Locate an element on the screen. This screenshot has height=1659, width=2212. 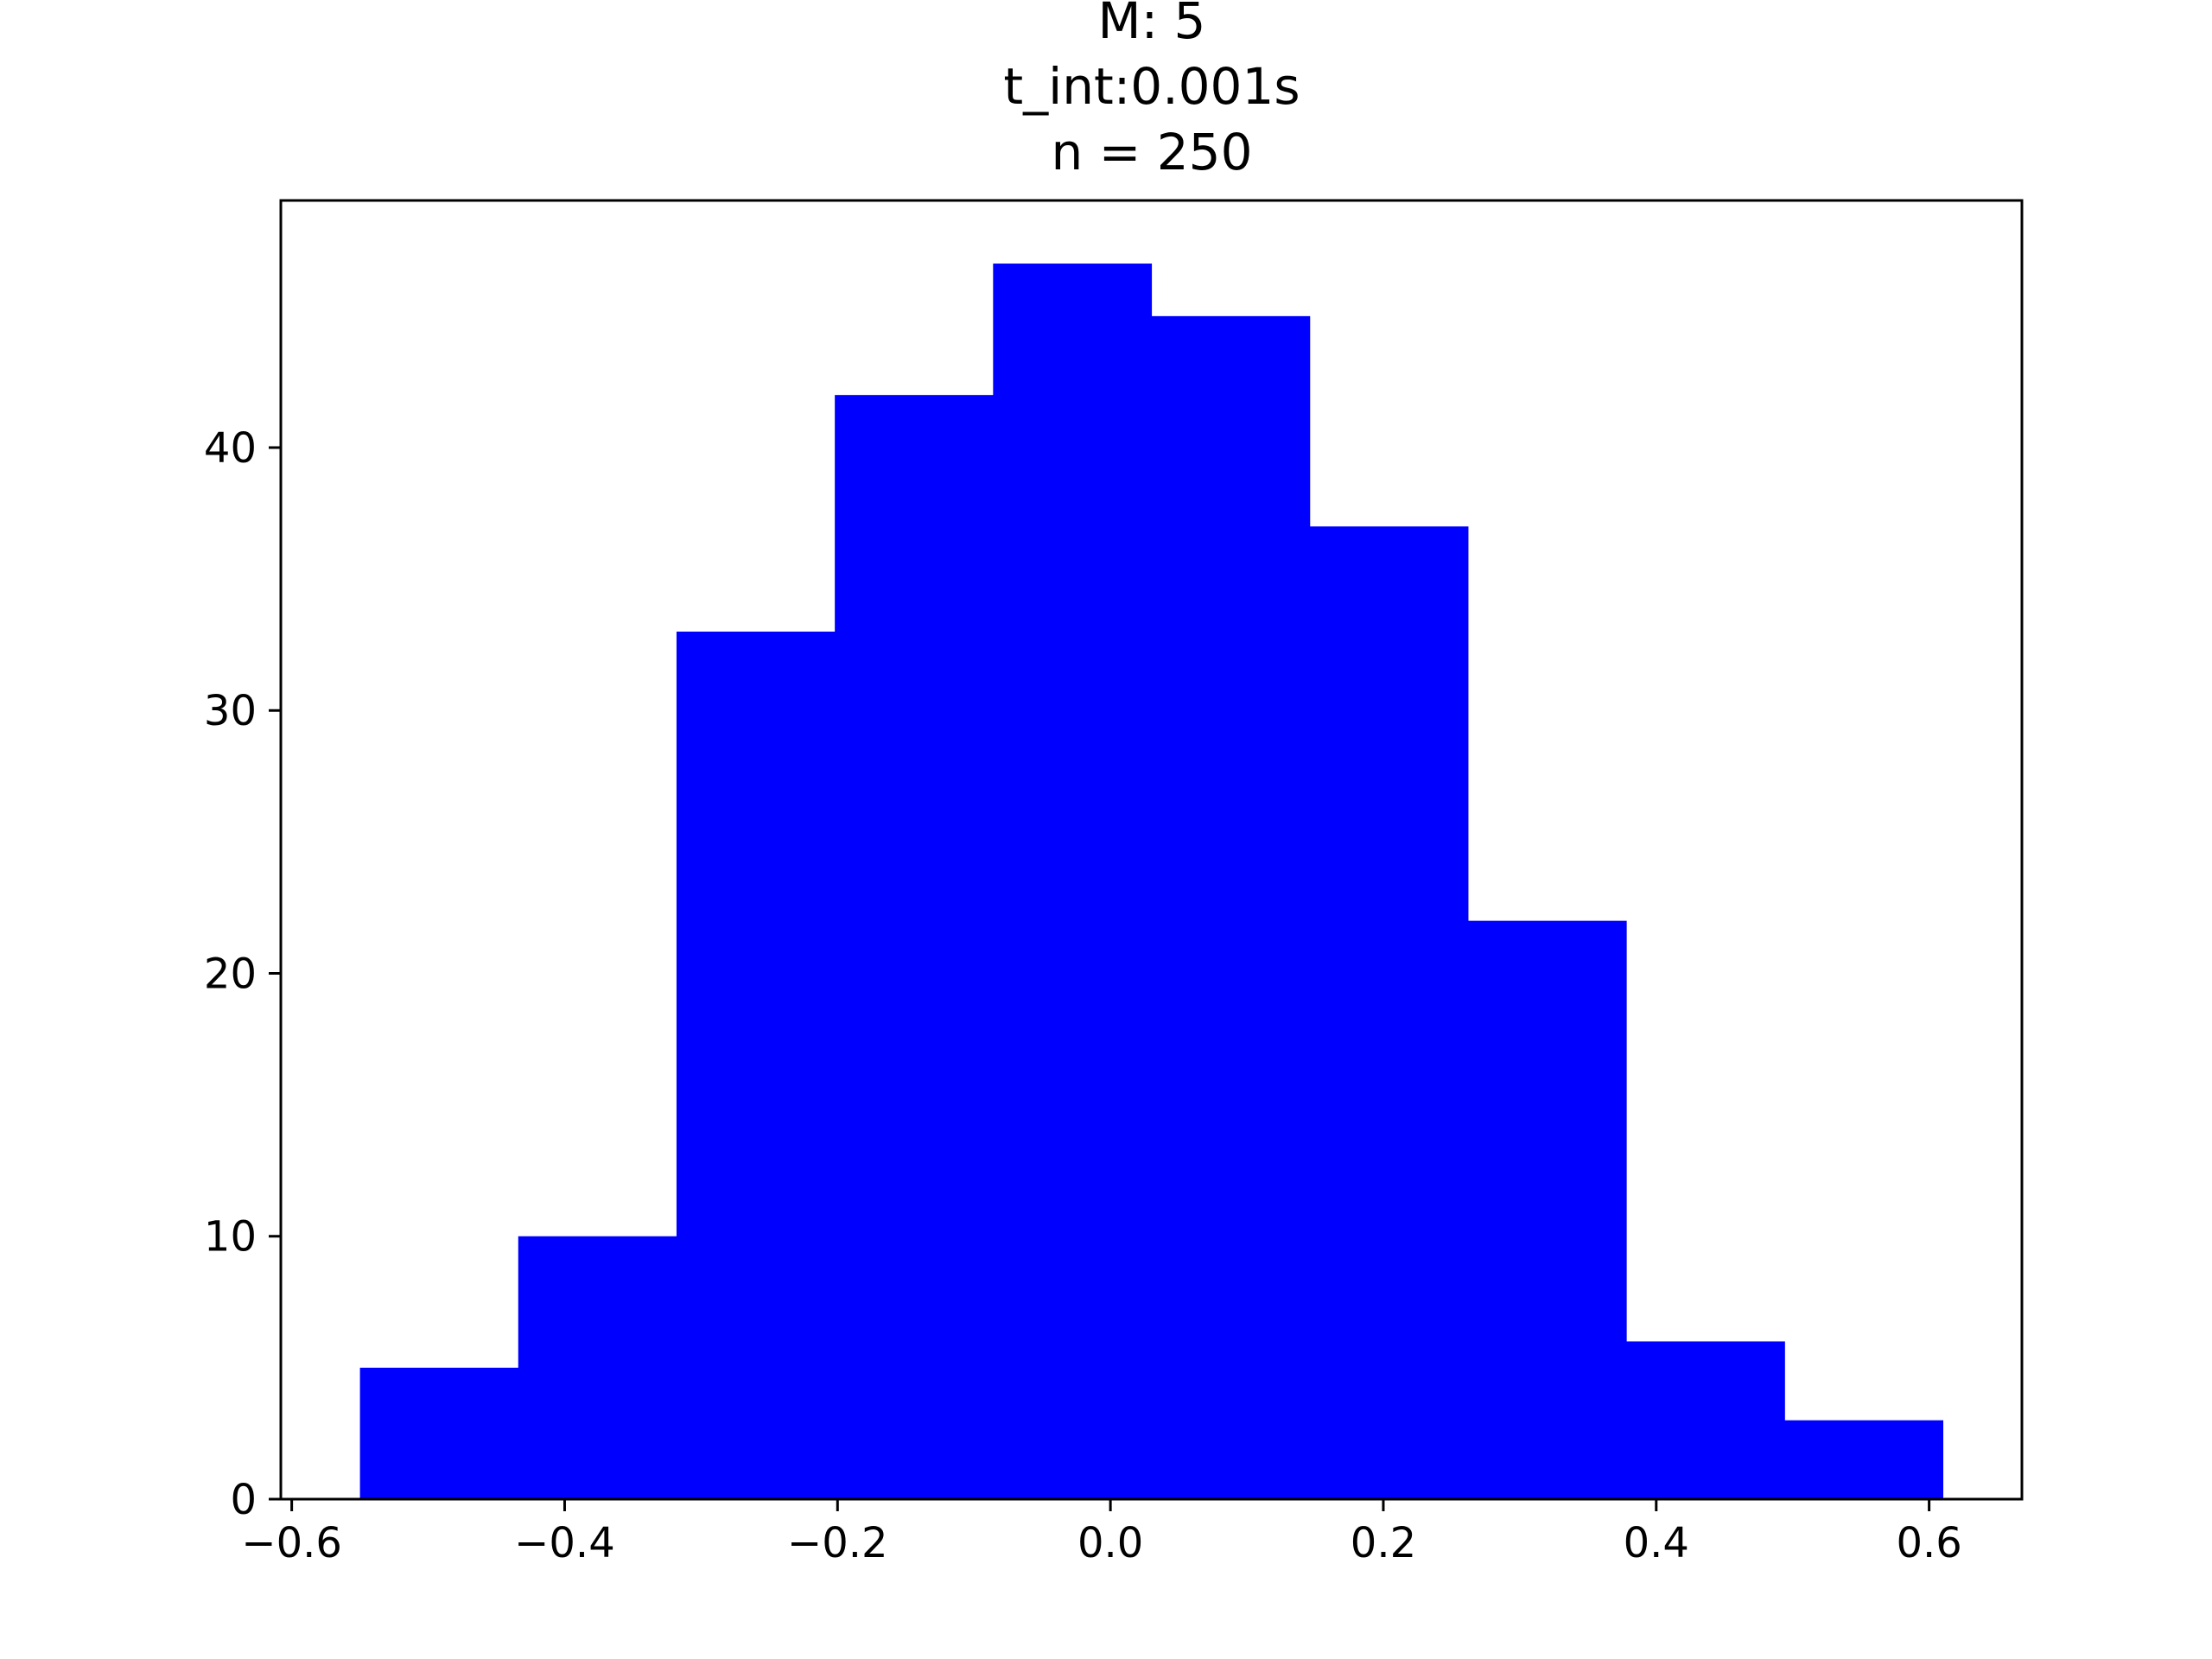
chart-title: M: 5 t_int:0.001s n = 250 is located at coordinates (1151, 90).